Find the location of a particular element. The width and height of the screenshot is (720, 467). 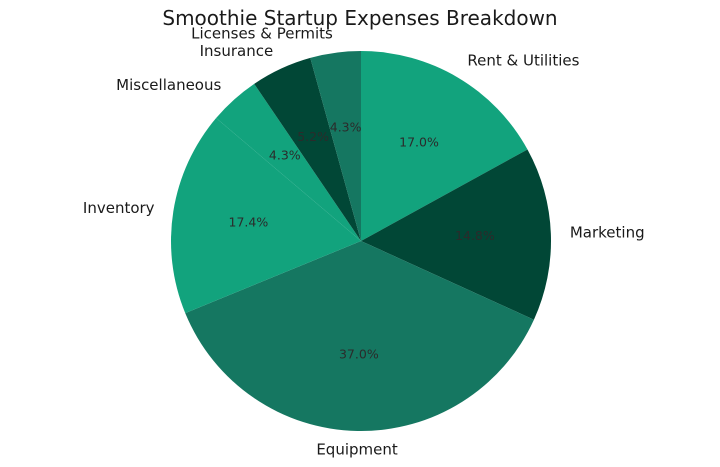

pie-slice-licenses-and-permits is located at coordinates (335, 146).